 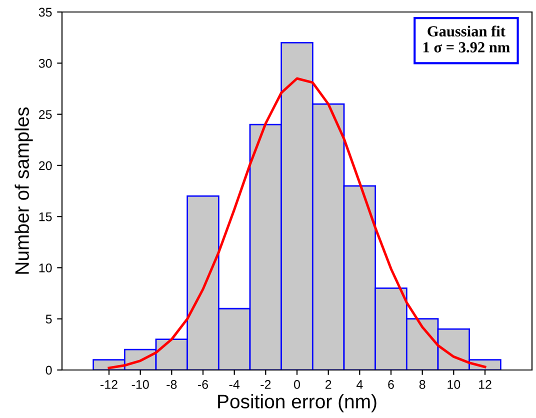 I want to click on x-tick-label: 10, so click(x=454, y=384).